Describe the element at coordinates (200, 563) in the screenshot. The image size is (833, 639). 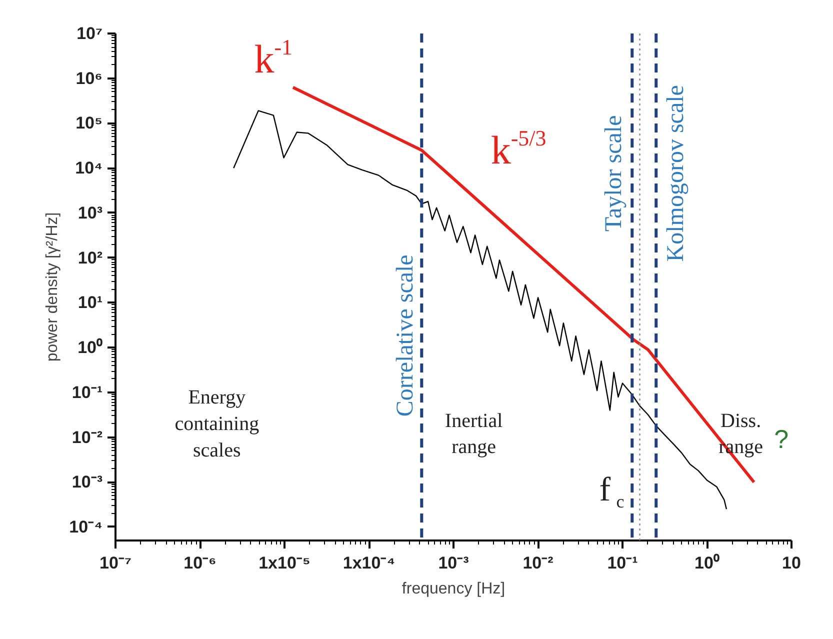
I see `x-tick-label: 10⁻⁶` at that location.